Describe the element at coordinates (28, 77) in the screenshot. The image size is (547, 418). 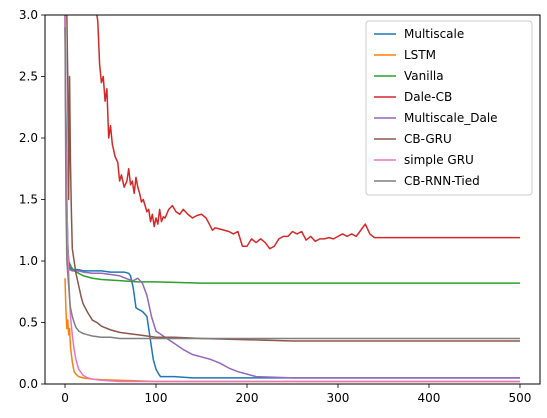
I see `y-tick-label: 2.5` at that location.